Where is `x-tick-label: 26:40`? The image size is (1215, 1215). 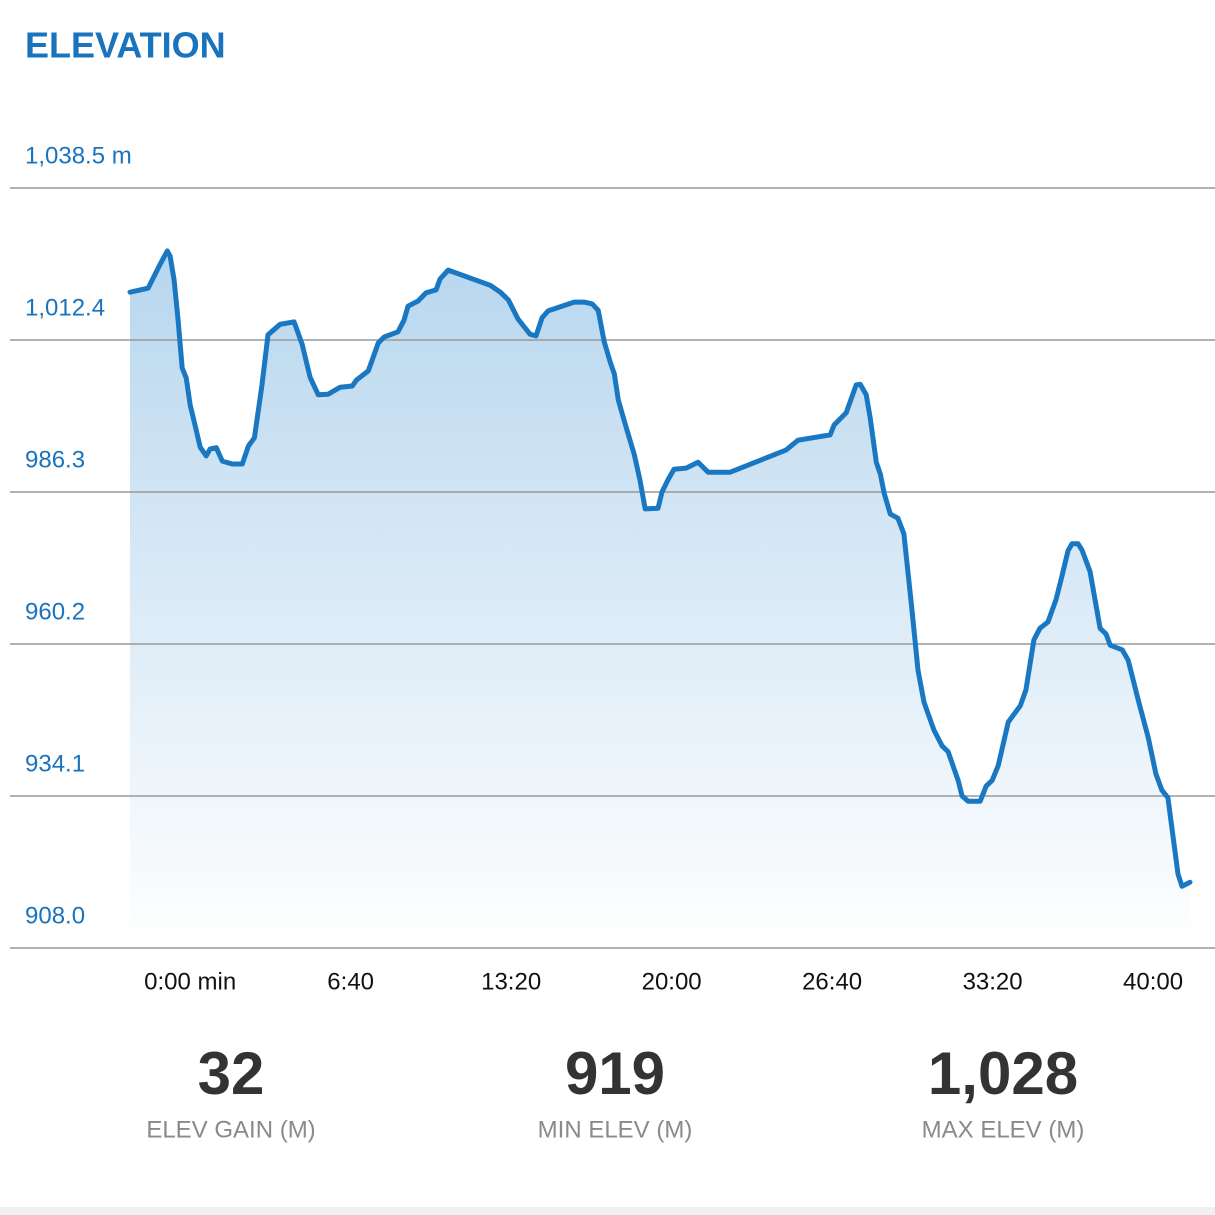 x-tick-label: 26:40 is located at coordinates (832, 981).